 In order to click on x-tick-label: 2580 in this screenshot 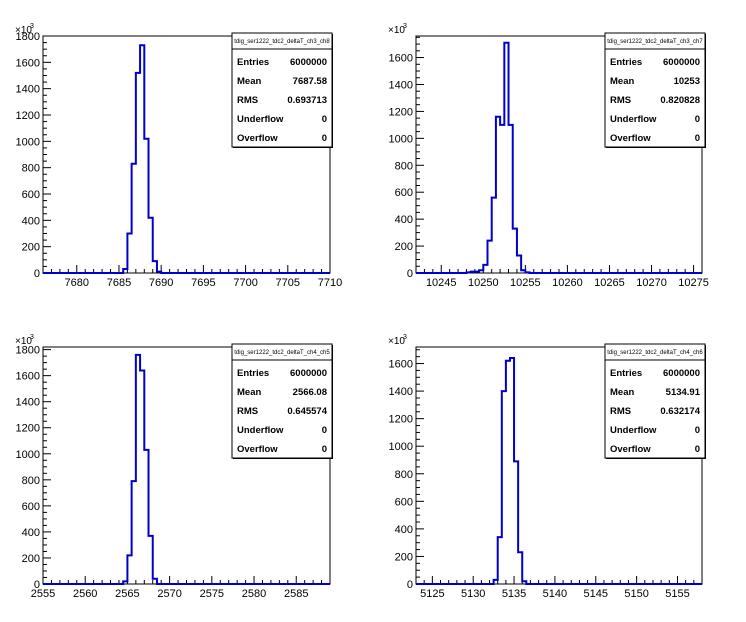, I will do `click(254, 594)`.